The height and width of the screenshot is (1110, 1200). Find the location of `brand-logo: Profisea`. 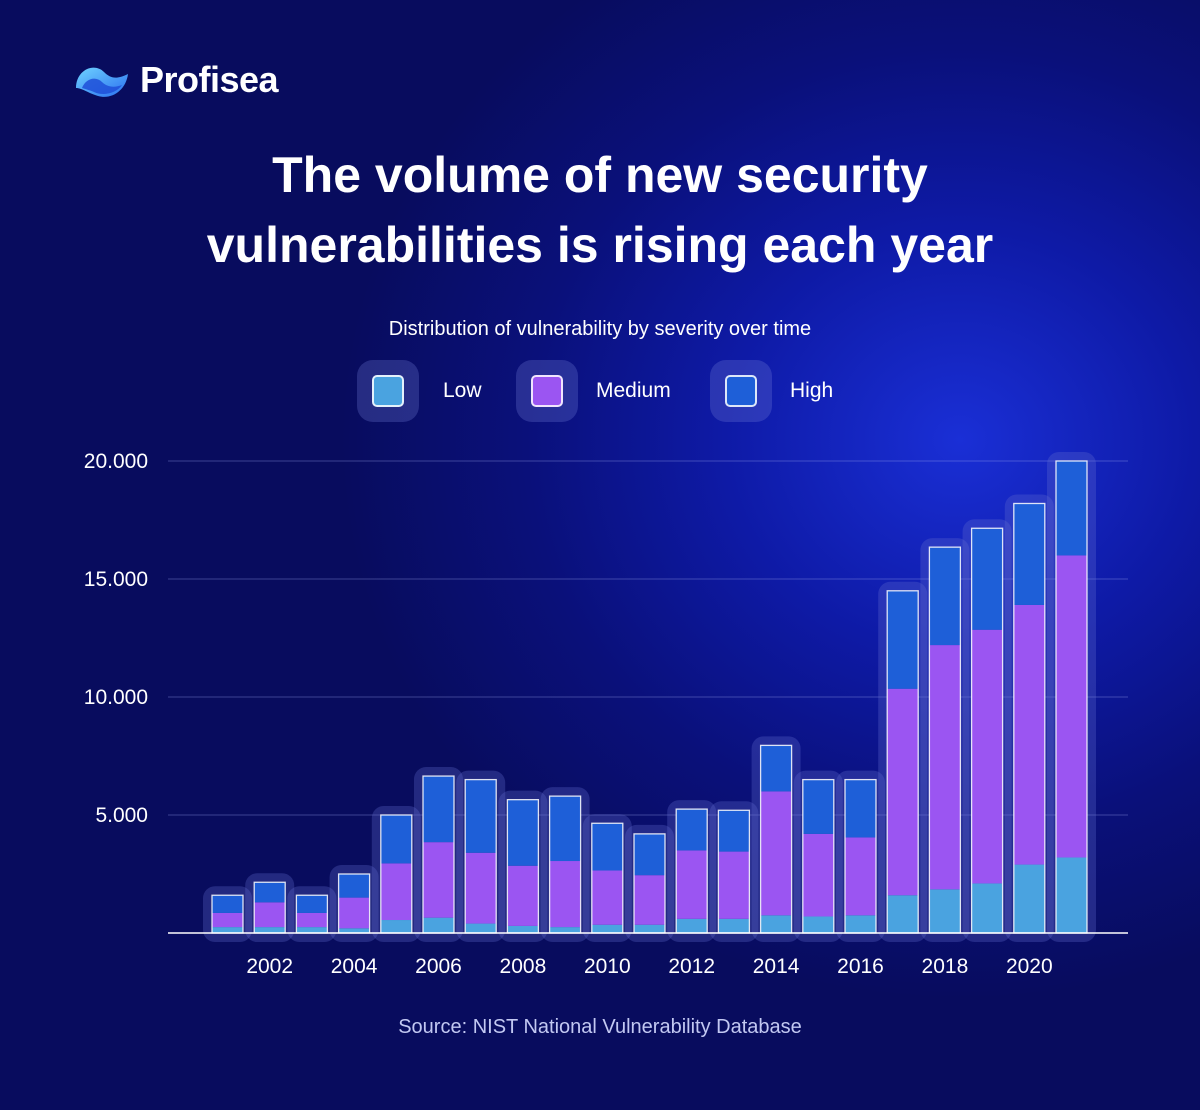

brand-logo: Profisea is located at coordinates (175, 80).